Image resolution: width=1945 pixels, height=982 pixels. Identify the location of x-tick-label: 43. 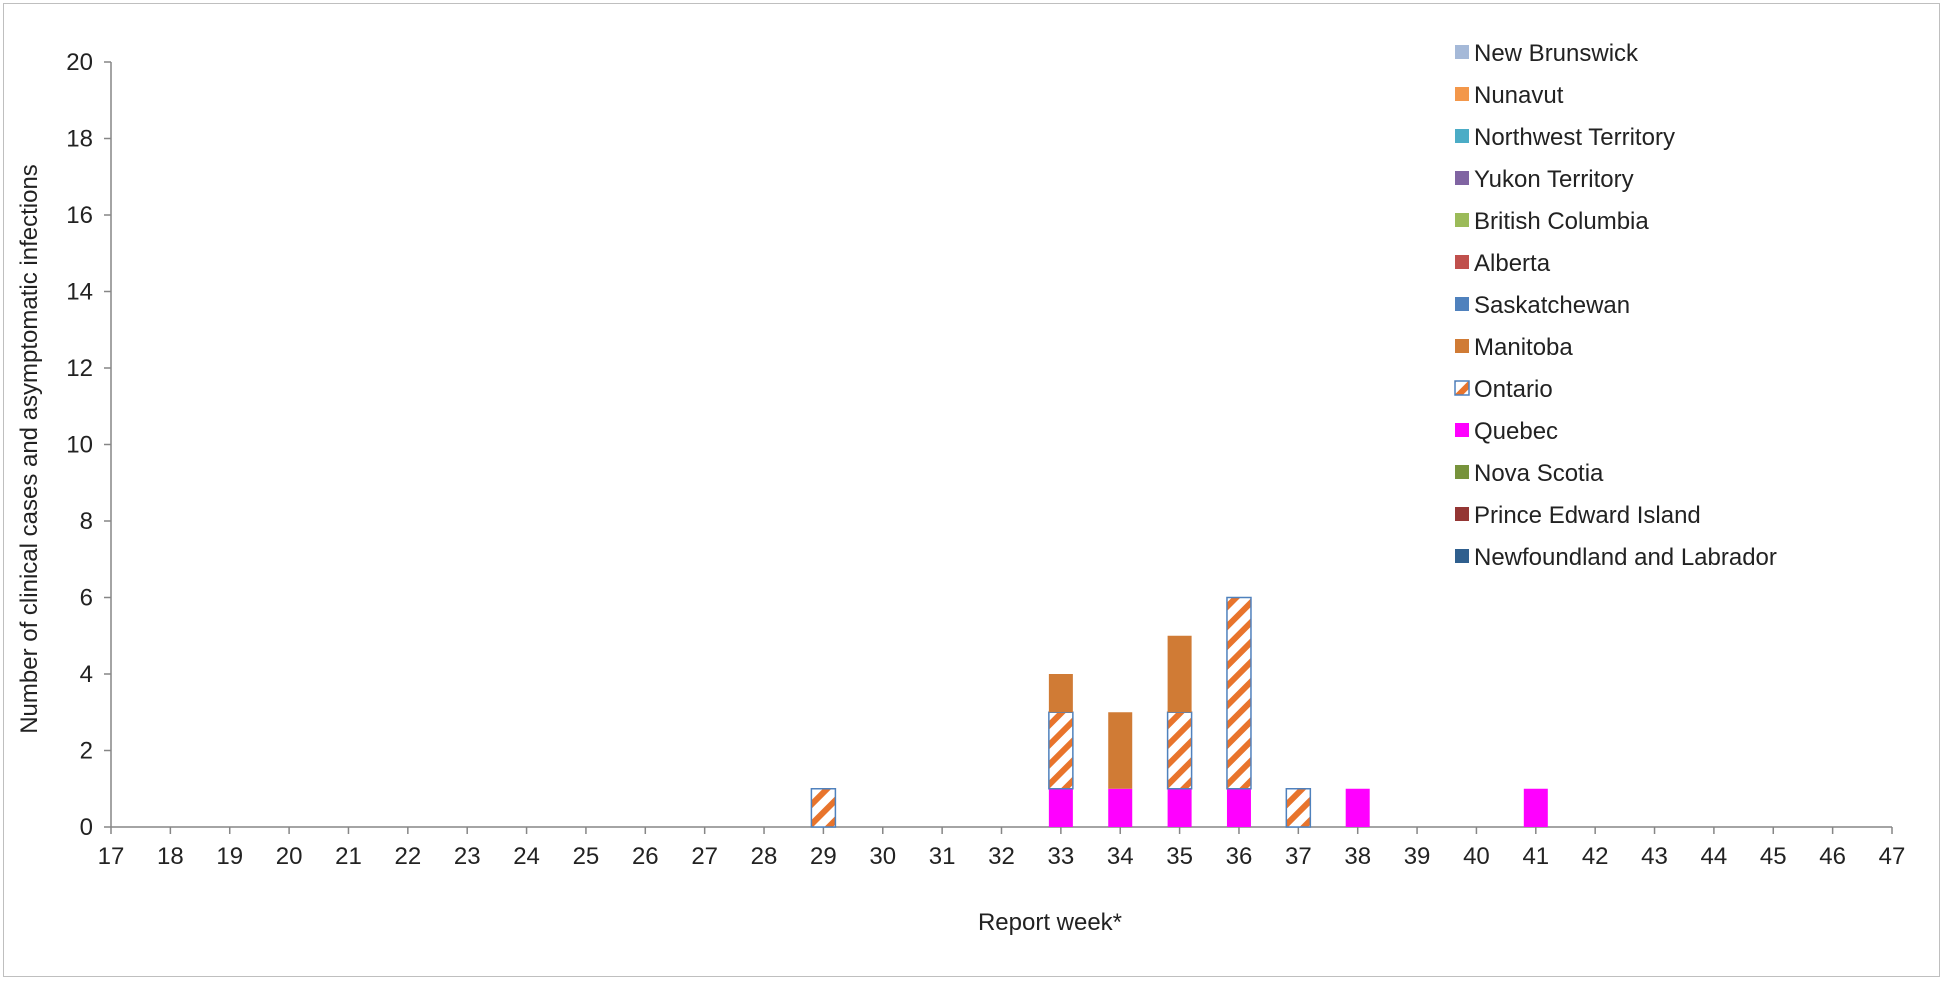
(1654, 856).